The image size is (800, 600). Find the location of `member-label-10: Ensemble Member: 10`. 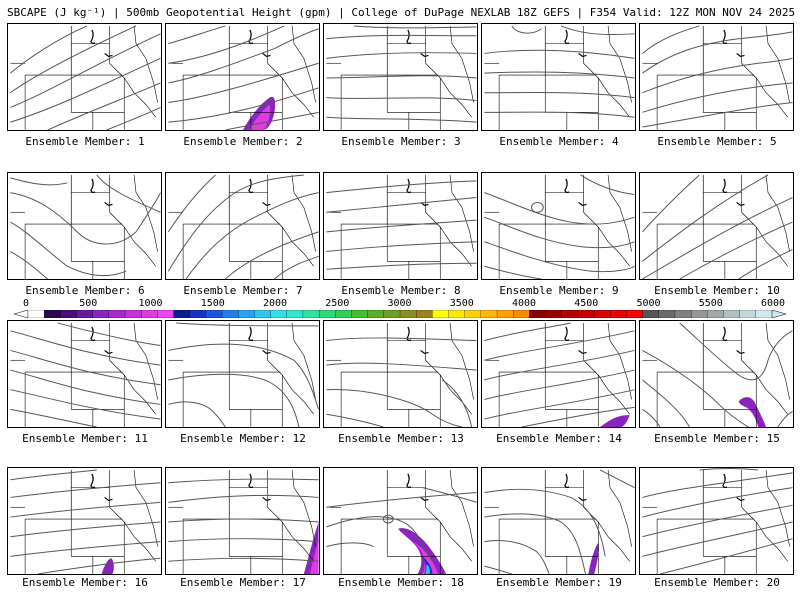

member-label-10: Ensemble Member: 10 is located at coordinates (717, 290).